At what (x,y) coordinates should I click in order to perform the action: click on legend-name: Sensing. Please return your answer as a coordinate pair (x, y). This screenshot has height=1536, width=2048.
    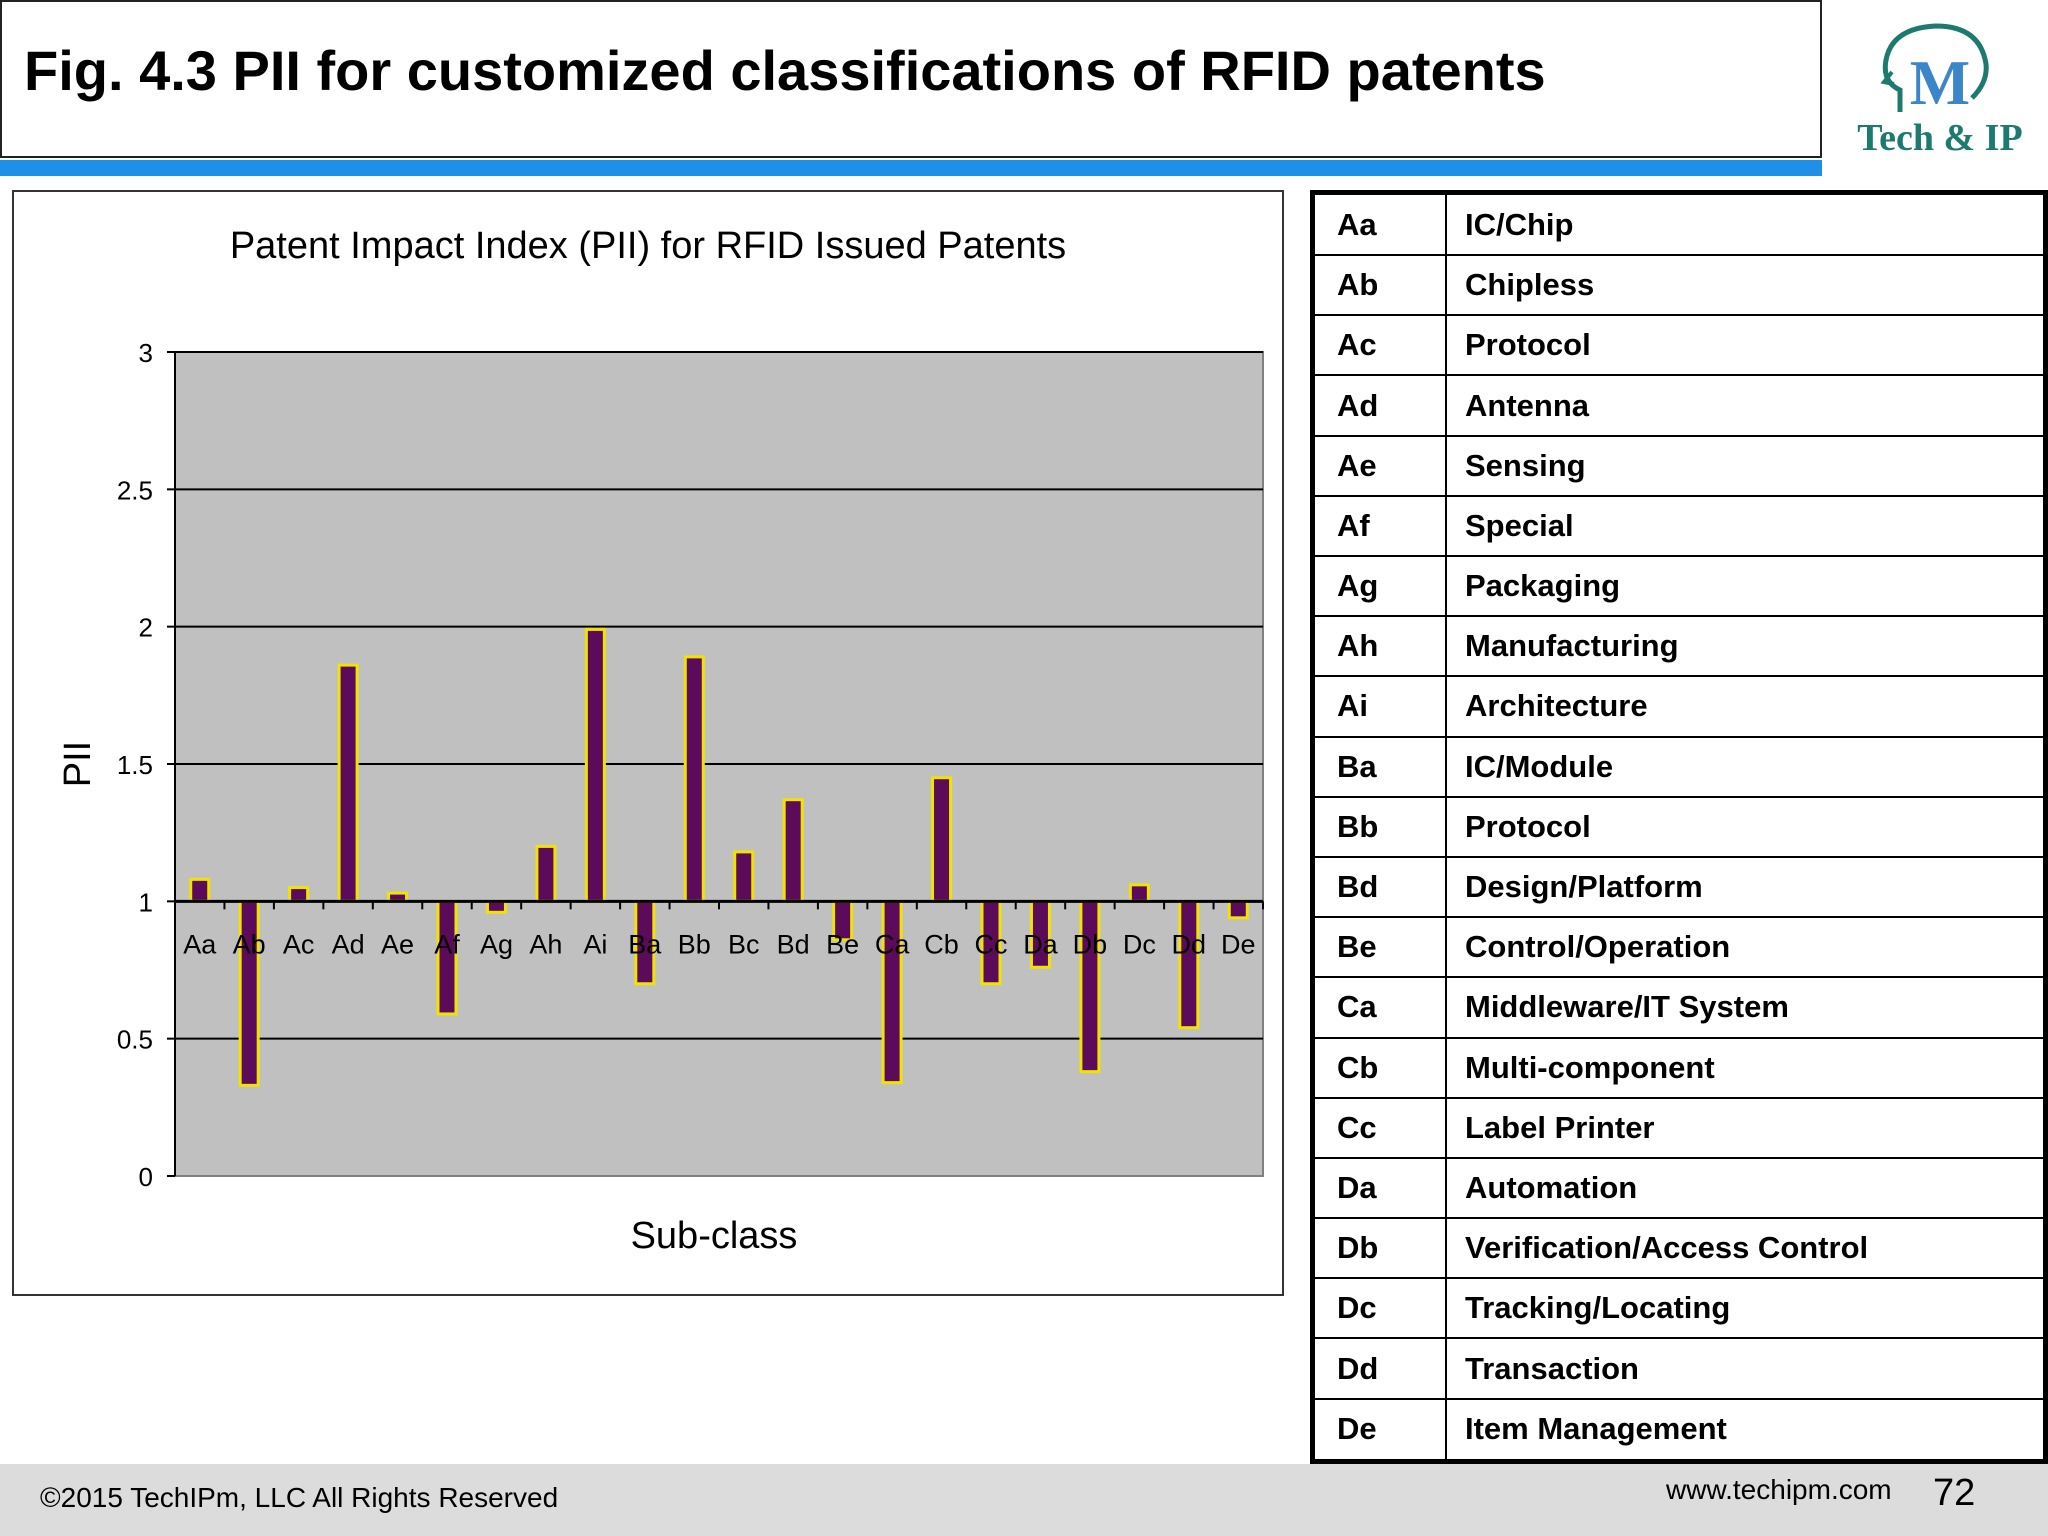
    Looking at the image, I should click on (1746, 465).